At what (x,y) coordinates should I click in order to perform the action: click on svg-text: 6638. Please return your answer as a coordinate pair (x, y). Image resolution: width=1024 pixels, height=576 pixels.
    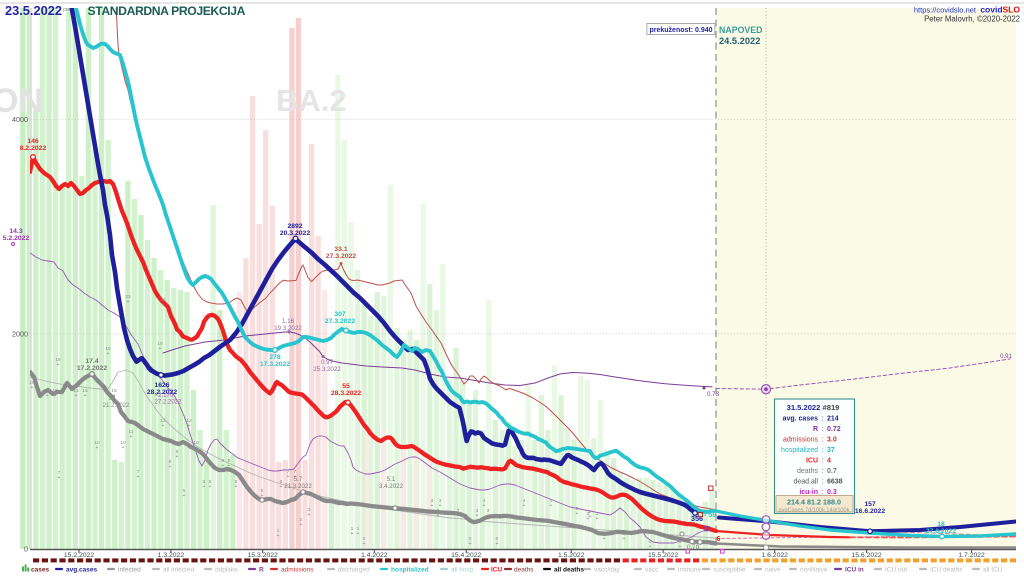
    Looking at the image, I should click on (835, 481).